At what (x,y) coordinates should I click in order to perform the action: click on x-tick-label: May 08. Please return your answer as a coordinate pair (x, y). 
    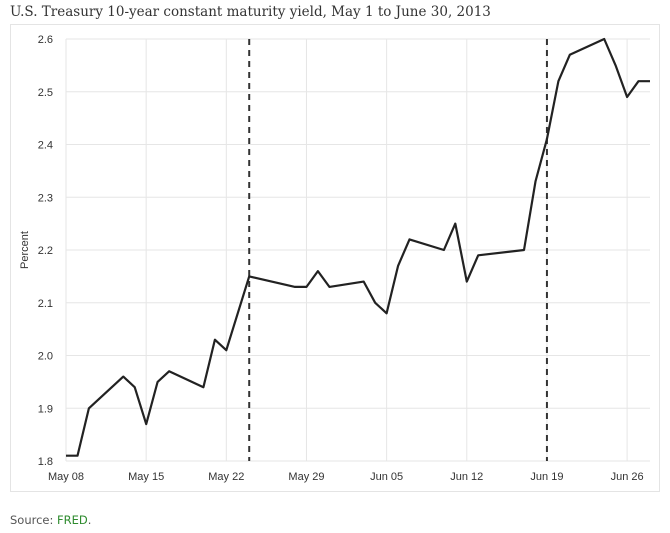
    Looking at the image, I should click on (66, 477).